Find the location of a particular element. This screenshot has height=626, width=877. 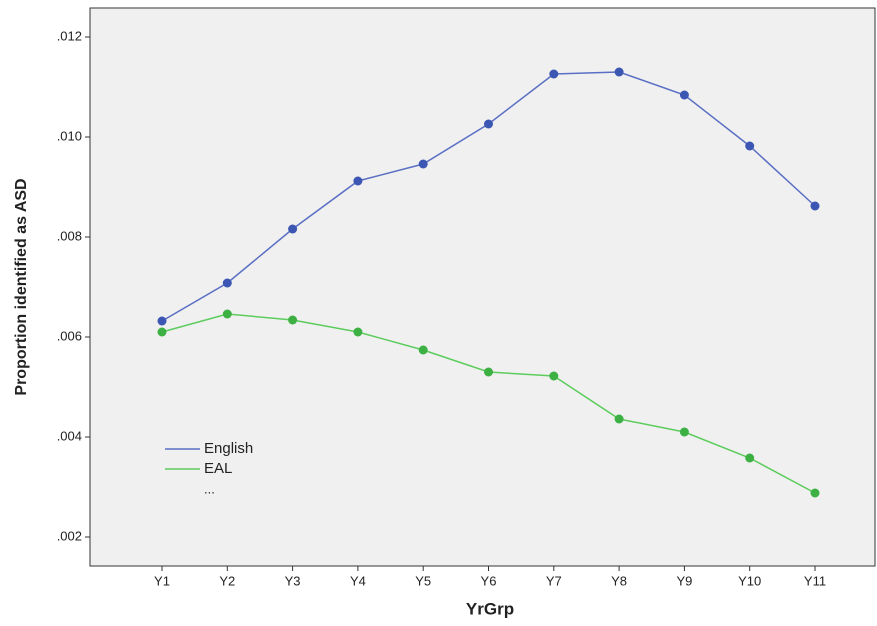

y-tick-label: .002 is located at coordinates (69, 535).